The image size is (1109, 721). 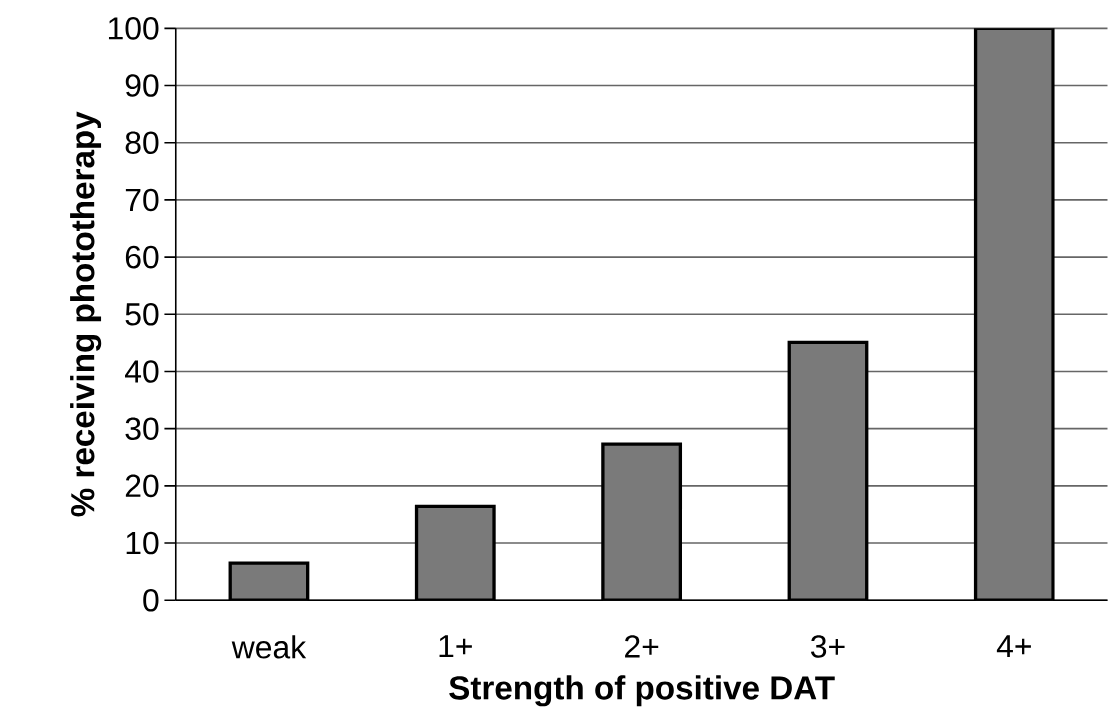 I want to click on y-axis-title: % receiving phototherapy, so click(x=86, y=314).